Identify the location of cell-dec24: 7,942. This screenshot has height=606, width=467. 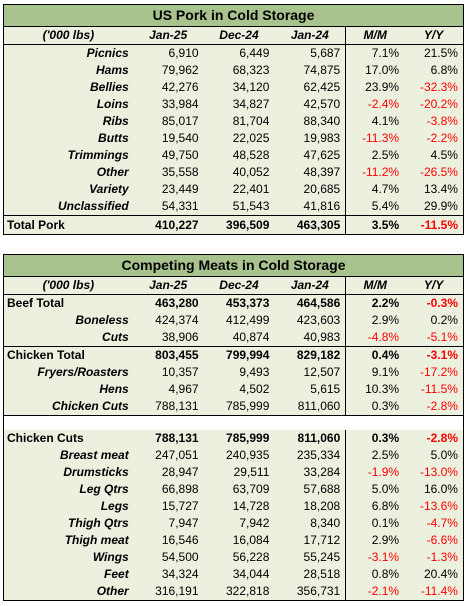
(254, 523).